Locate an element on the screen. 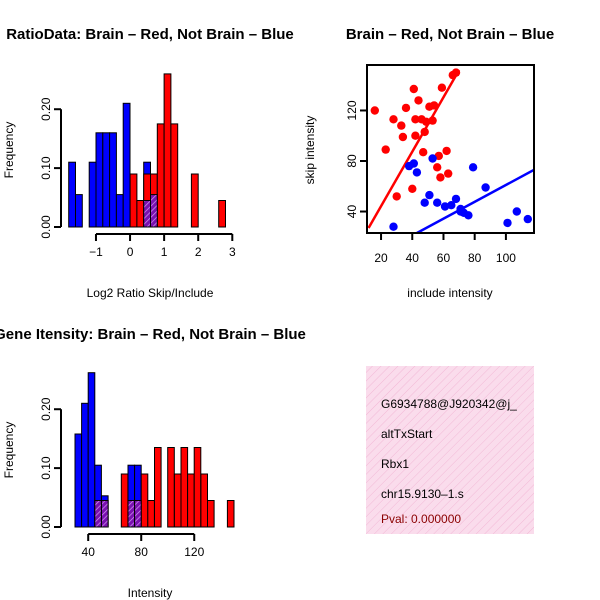 The image size is (600, 600). info-box-background is located at coordinates (450, 450).